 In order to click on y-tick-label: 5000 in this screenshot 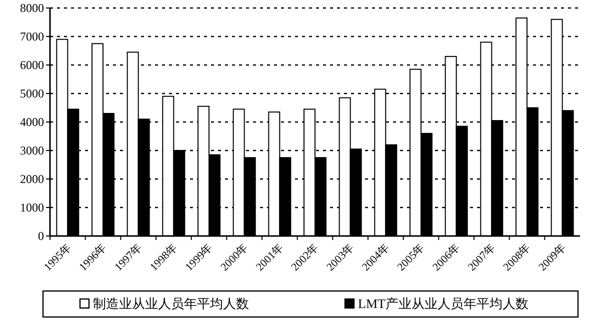, I will do `click(32, 93)`.